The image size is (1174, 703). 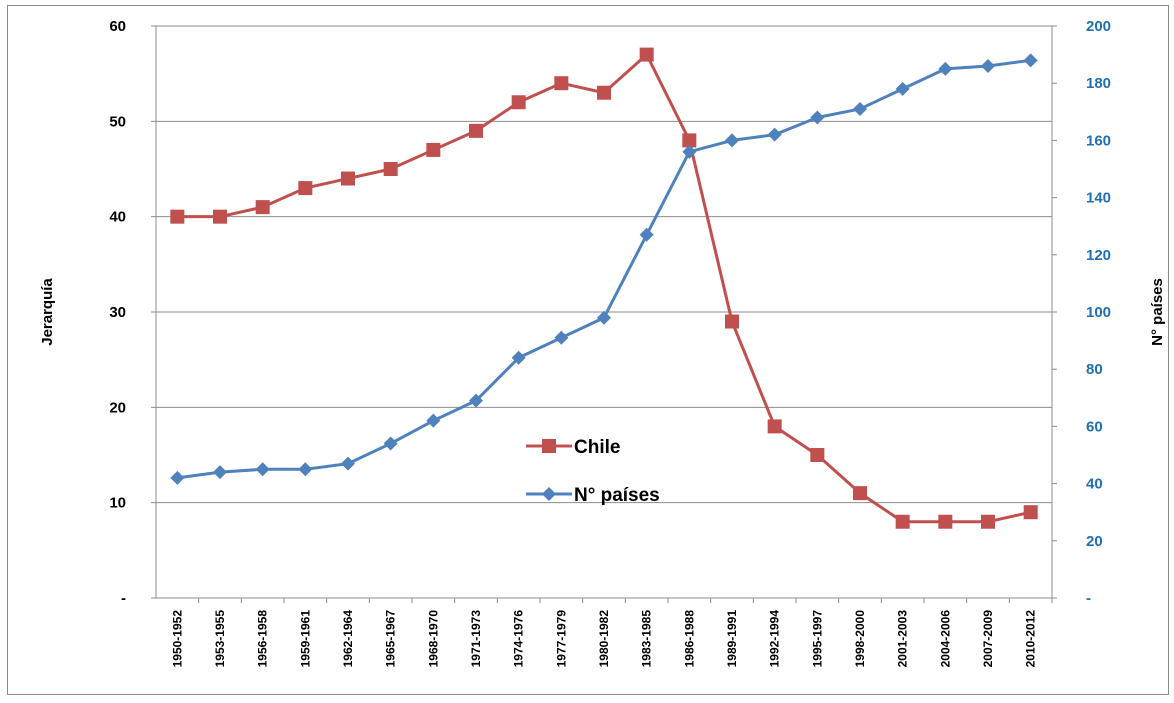 I want to click on y2-tick-label: 180, so click(x=1098, y=83).